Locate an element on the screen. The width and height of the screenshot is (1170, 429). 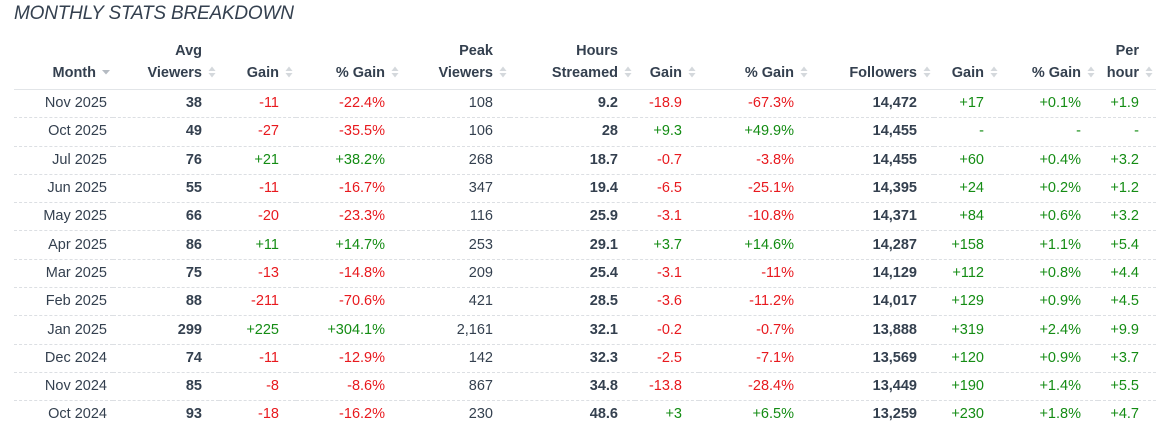
cell-peak-viewers: 347 is located at coordinates (456, 189).